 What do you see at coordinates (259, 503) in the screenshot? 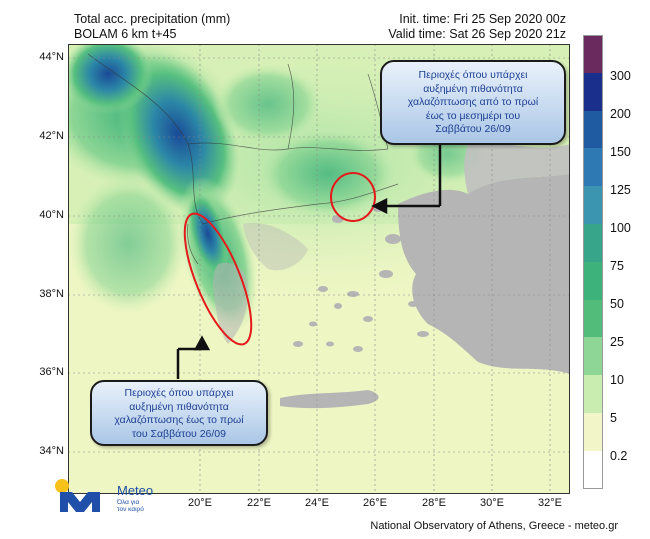
I see `lon-label: 22°E` at bounding box center [259, 503].